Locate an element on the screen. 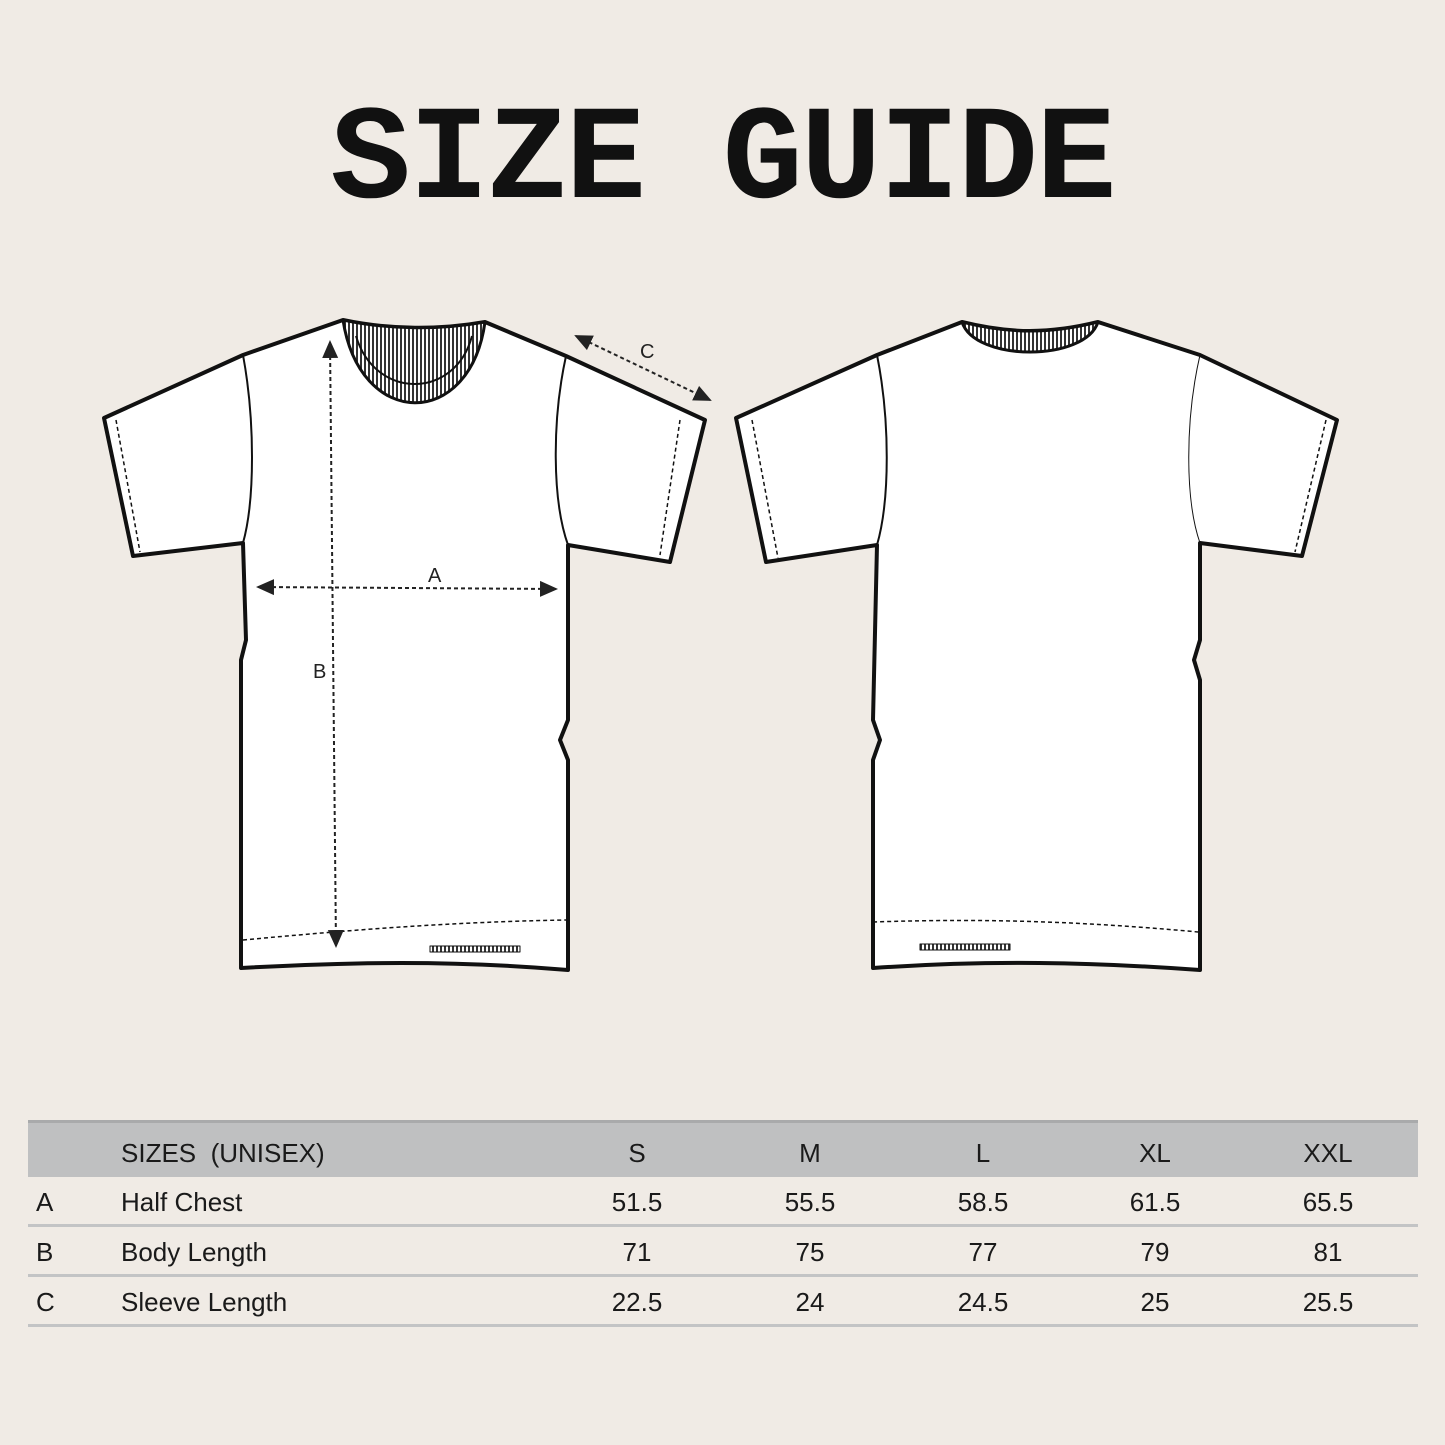 The width and height of the screenshot is (1445, 1445). cell-value: 25 is located at coordinates (1155, 1302).